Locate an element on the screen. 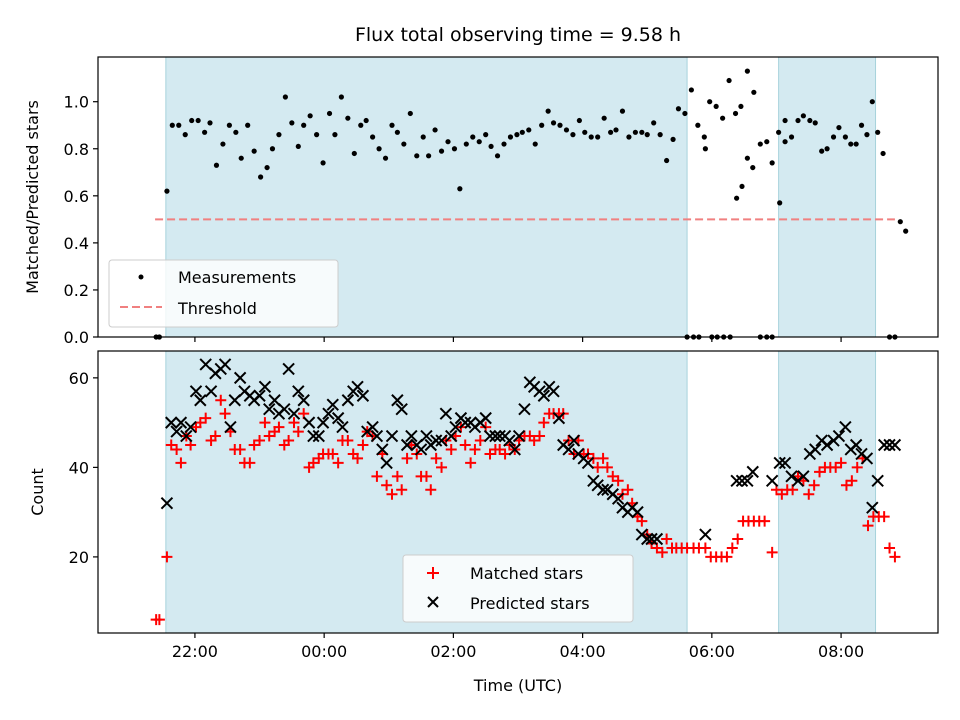 The height and width of the screenshot is (720, 960). bottom-y-tick-label: 60 is located at coordinates (79, 378).